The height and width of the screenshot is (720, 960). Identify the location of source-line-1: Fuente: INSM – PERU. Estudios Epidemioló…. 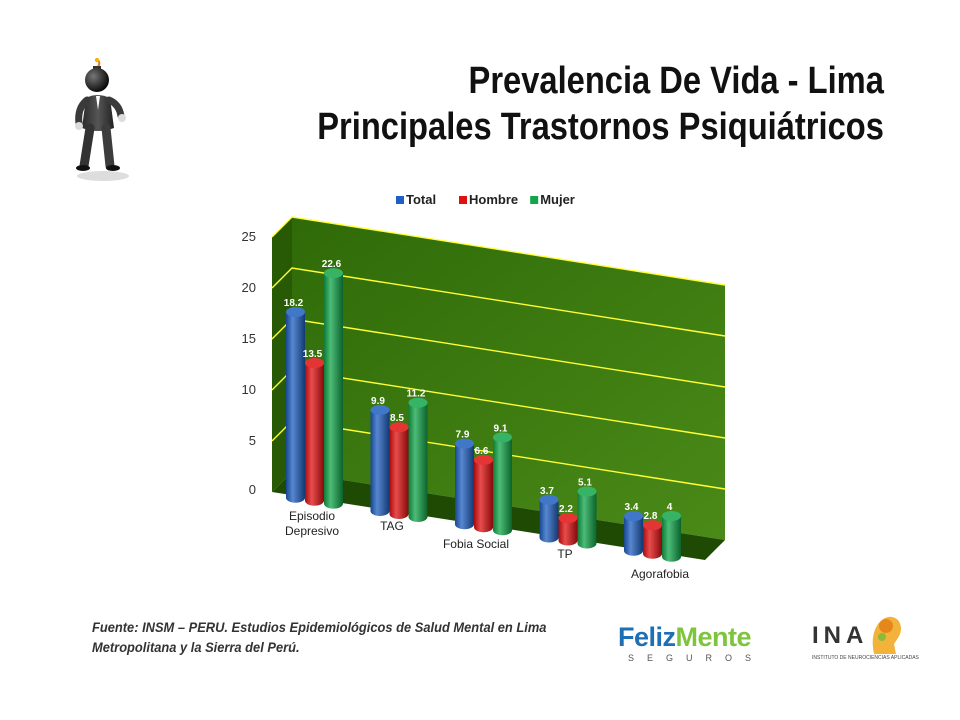
(319, 627).